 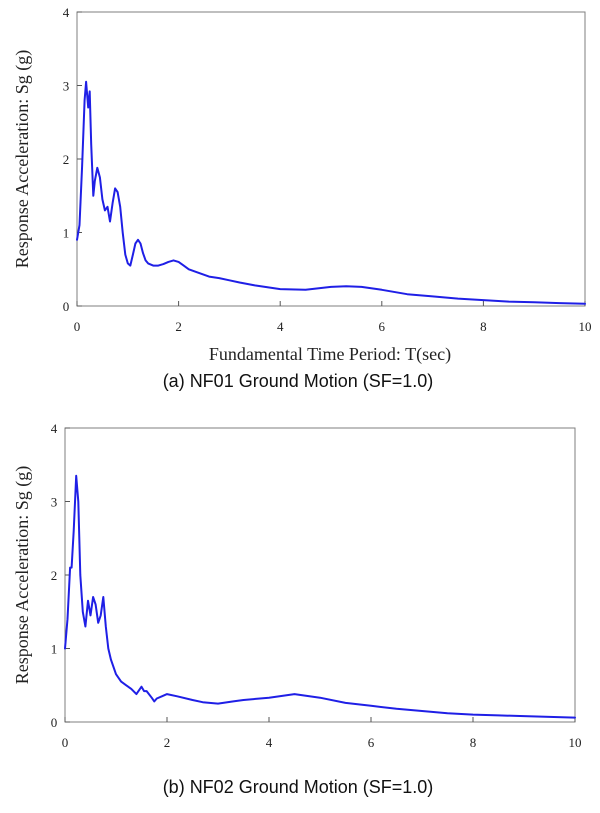 I want to click on chart-a-y-tick-label: 2, so click(x=66, y=159).